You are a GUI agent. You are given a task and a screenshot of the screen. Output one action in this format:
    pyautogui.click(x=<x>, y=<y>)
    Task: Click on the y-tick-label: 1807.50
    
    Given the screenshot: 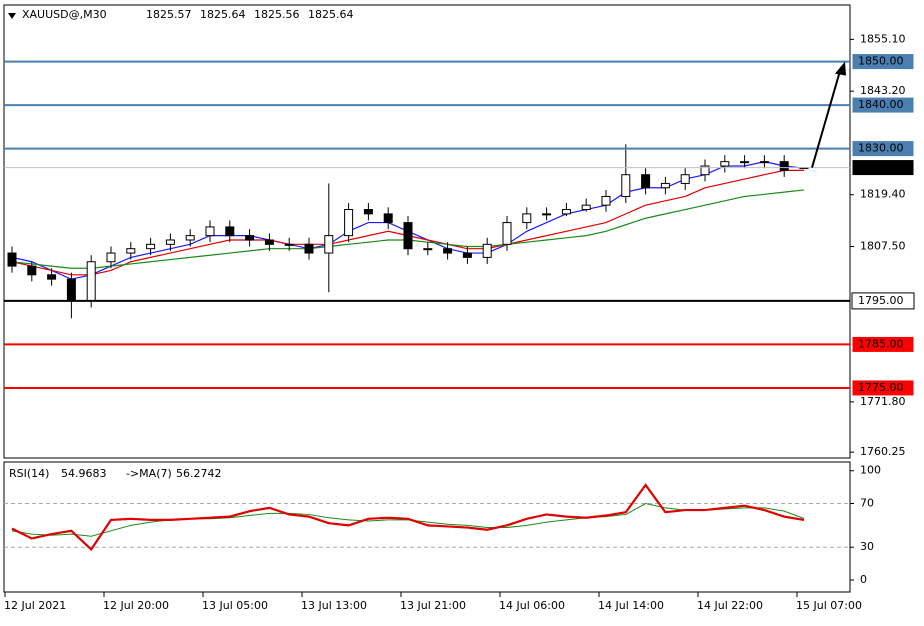 What is the action you would take?
    pyautogui.click(x=883, y=246)
    